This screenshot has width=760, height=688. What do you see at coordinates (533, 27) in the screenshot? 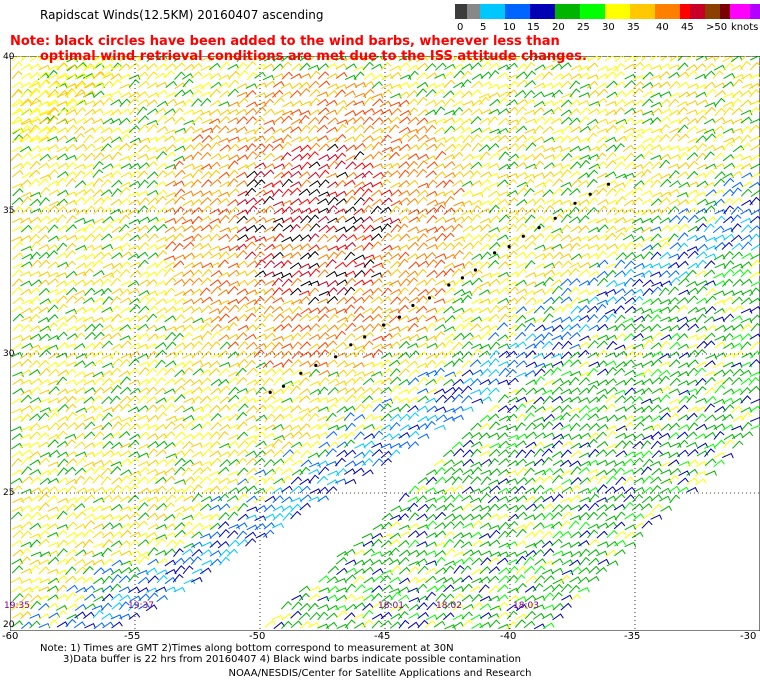
I see `legend-label-15: 15` at bounding box center [533, 27].